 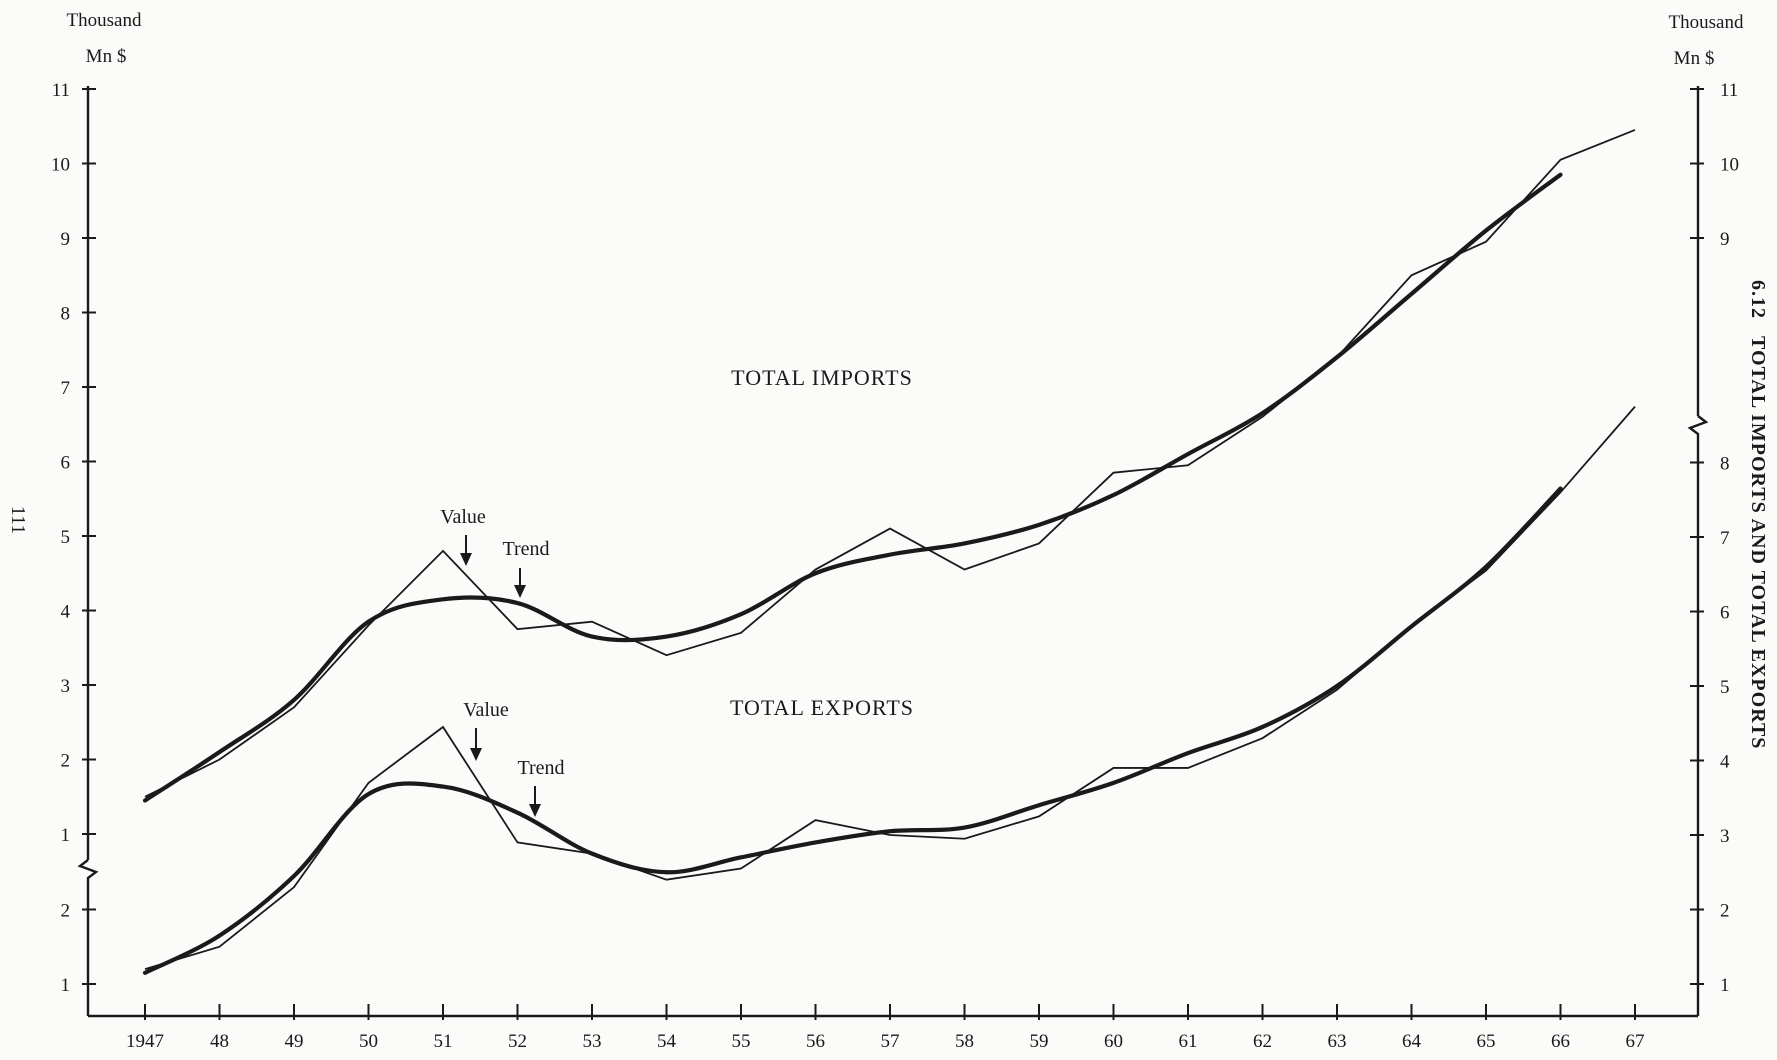 What do you see at coordinates (1694, 58) in the screenshot?
I see `right-unit-mn: Mn $` at bounding box center [1694, 58].